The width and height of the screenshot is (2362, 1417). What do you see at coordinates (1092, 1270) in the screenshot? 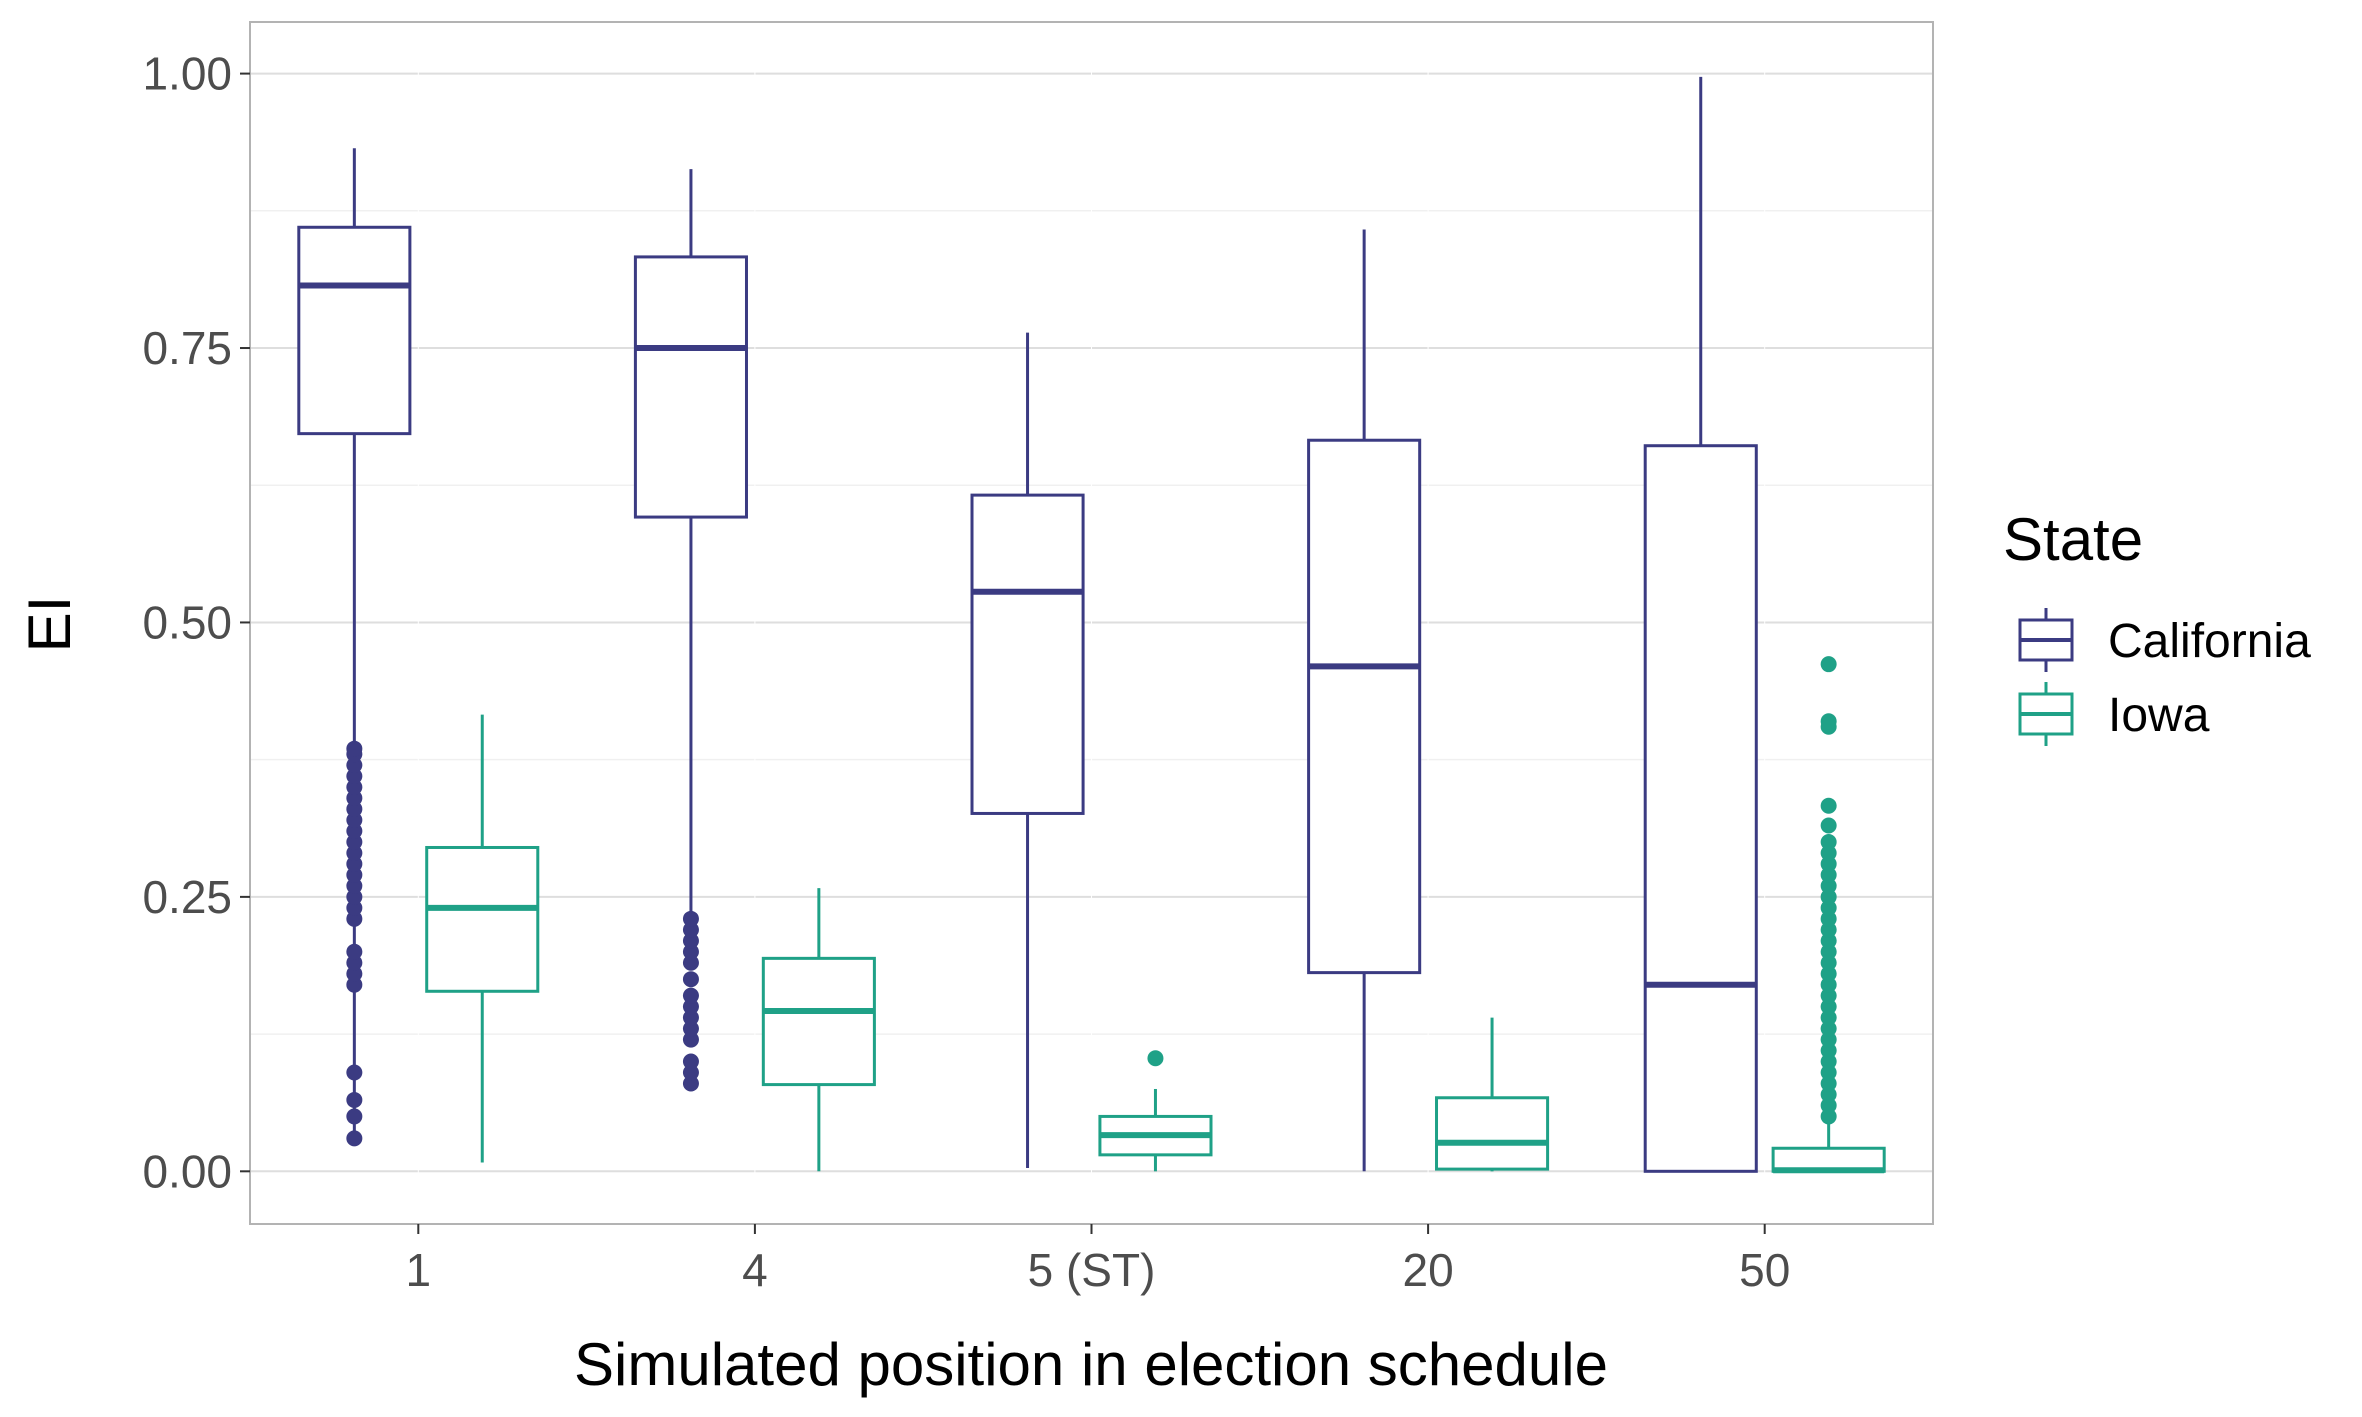
I see `x-tick-label: 5 (ST)` at bounding box center [1092, 1270].